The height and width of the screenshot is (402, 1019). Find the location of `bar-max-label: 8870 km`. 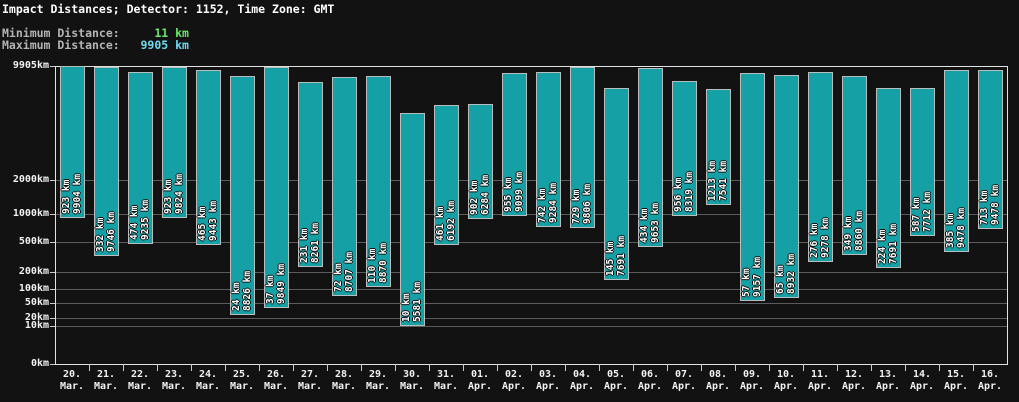

bar-max-label: 8870 km is located at coordinates (383, 262).